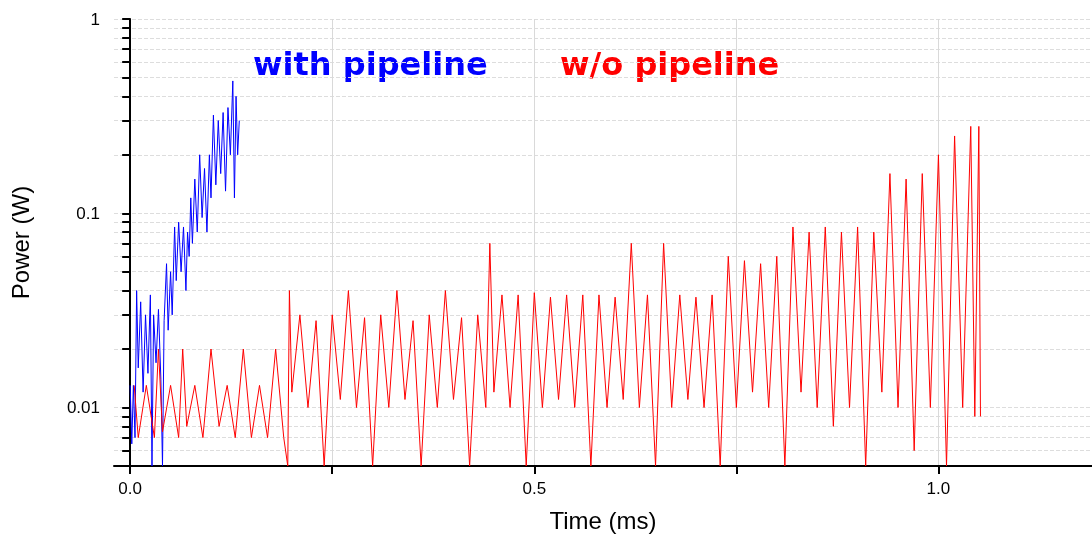  Describe the element at coordinates (88, 213) in the screenshot. I see `y-tick-label: 0.1` at that location.